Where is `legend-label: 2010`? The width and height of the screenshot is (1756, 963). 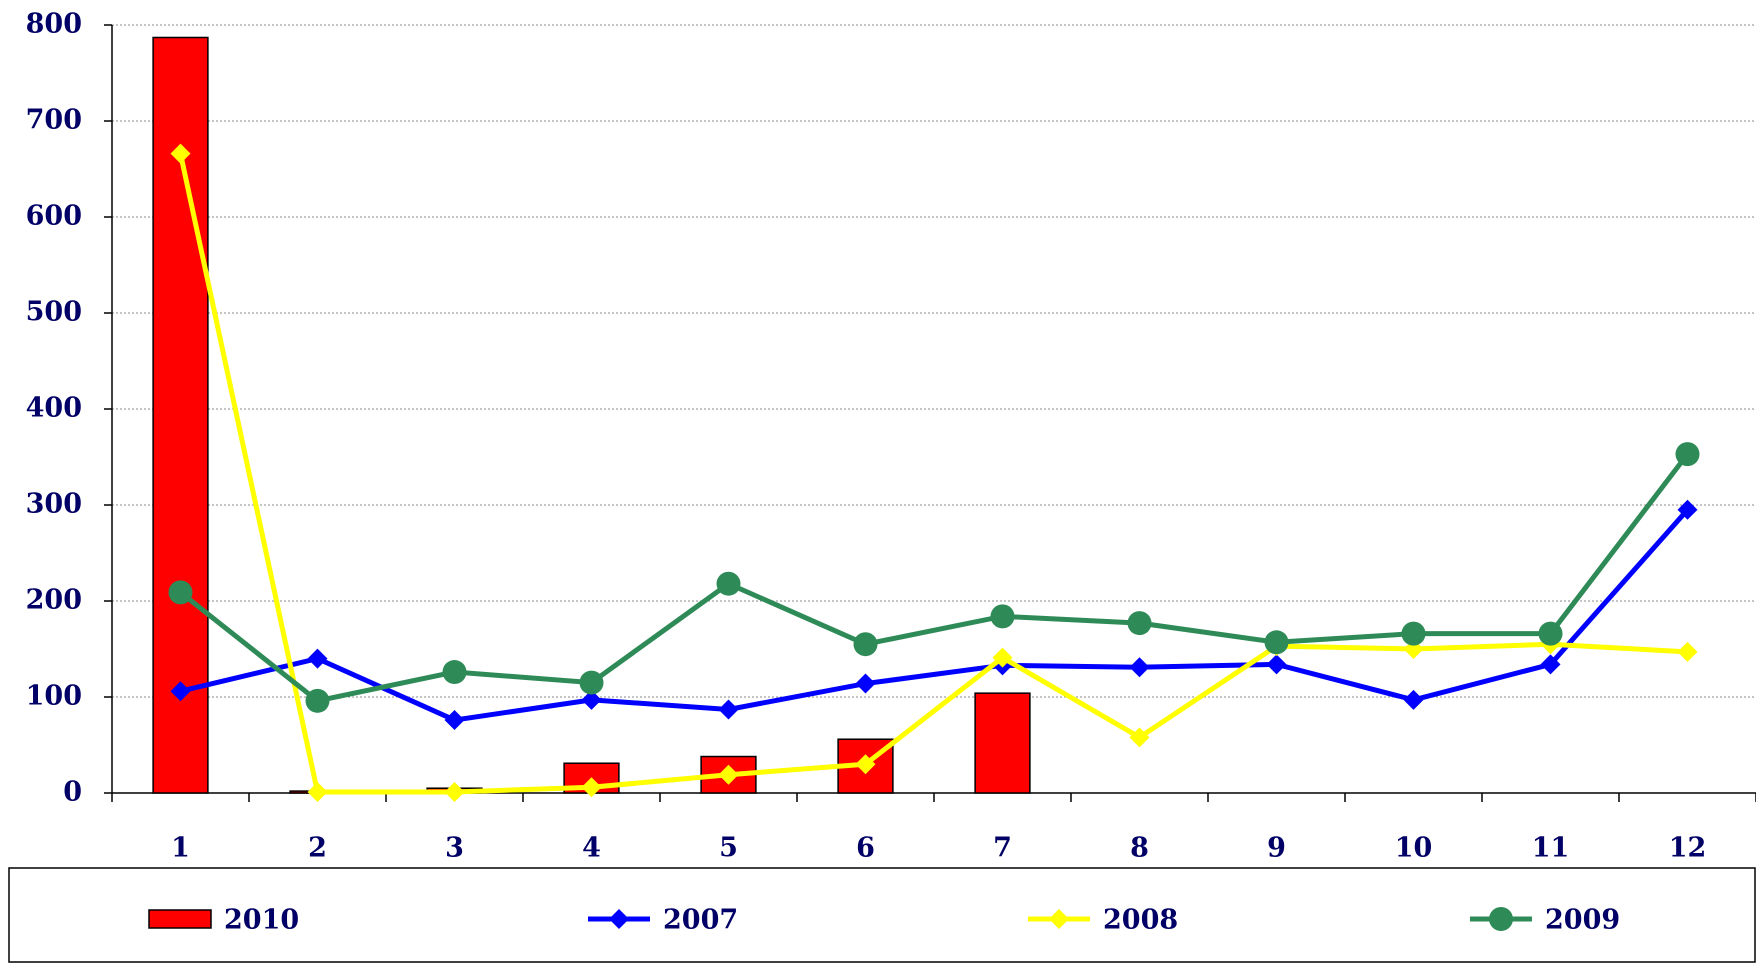
legend-label: 2010 is located at coordinates (261, 920).